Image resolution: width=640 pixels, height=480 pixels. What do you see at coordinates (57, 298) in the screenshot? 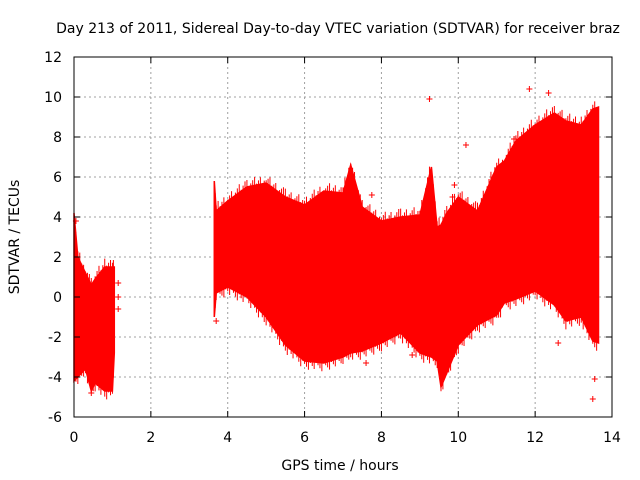
I see `y-tick-label: 0` at bounding box center [57, 298].